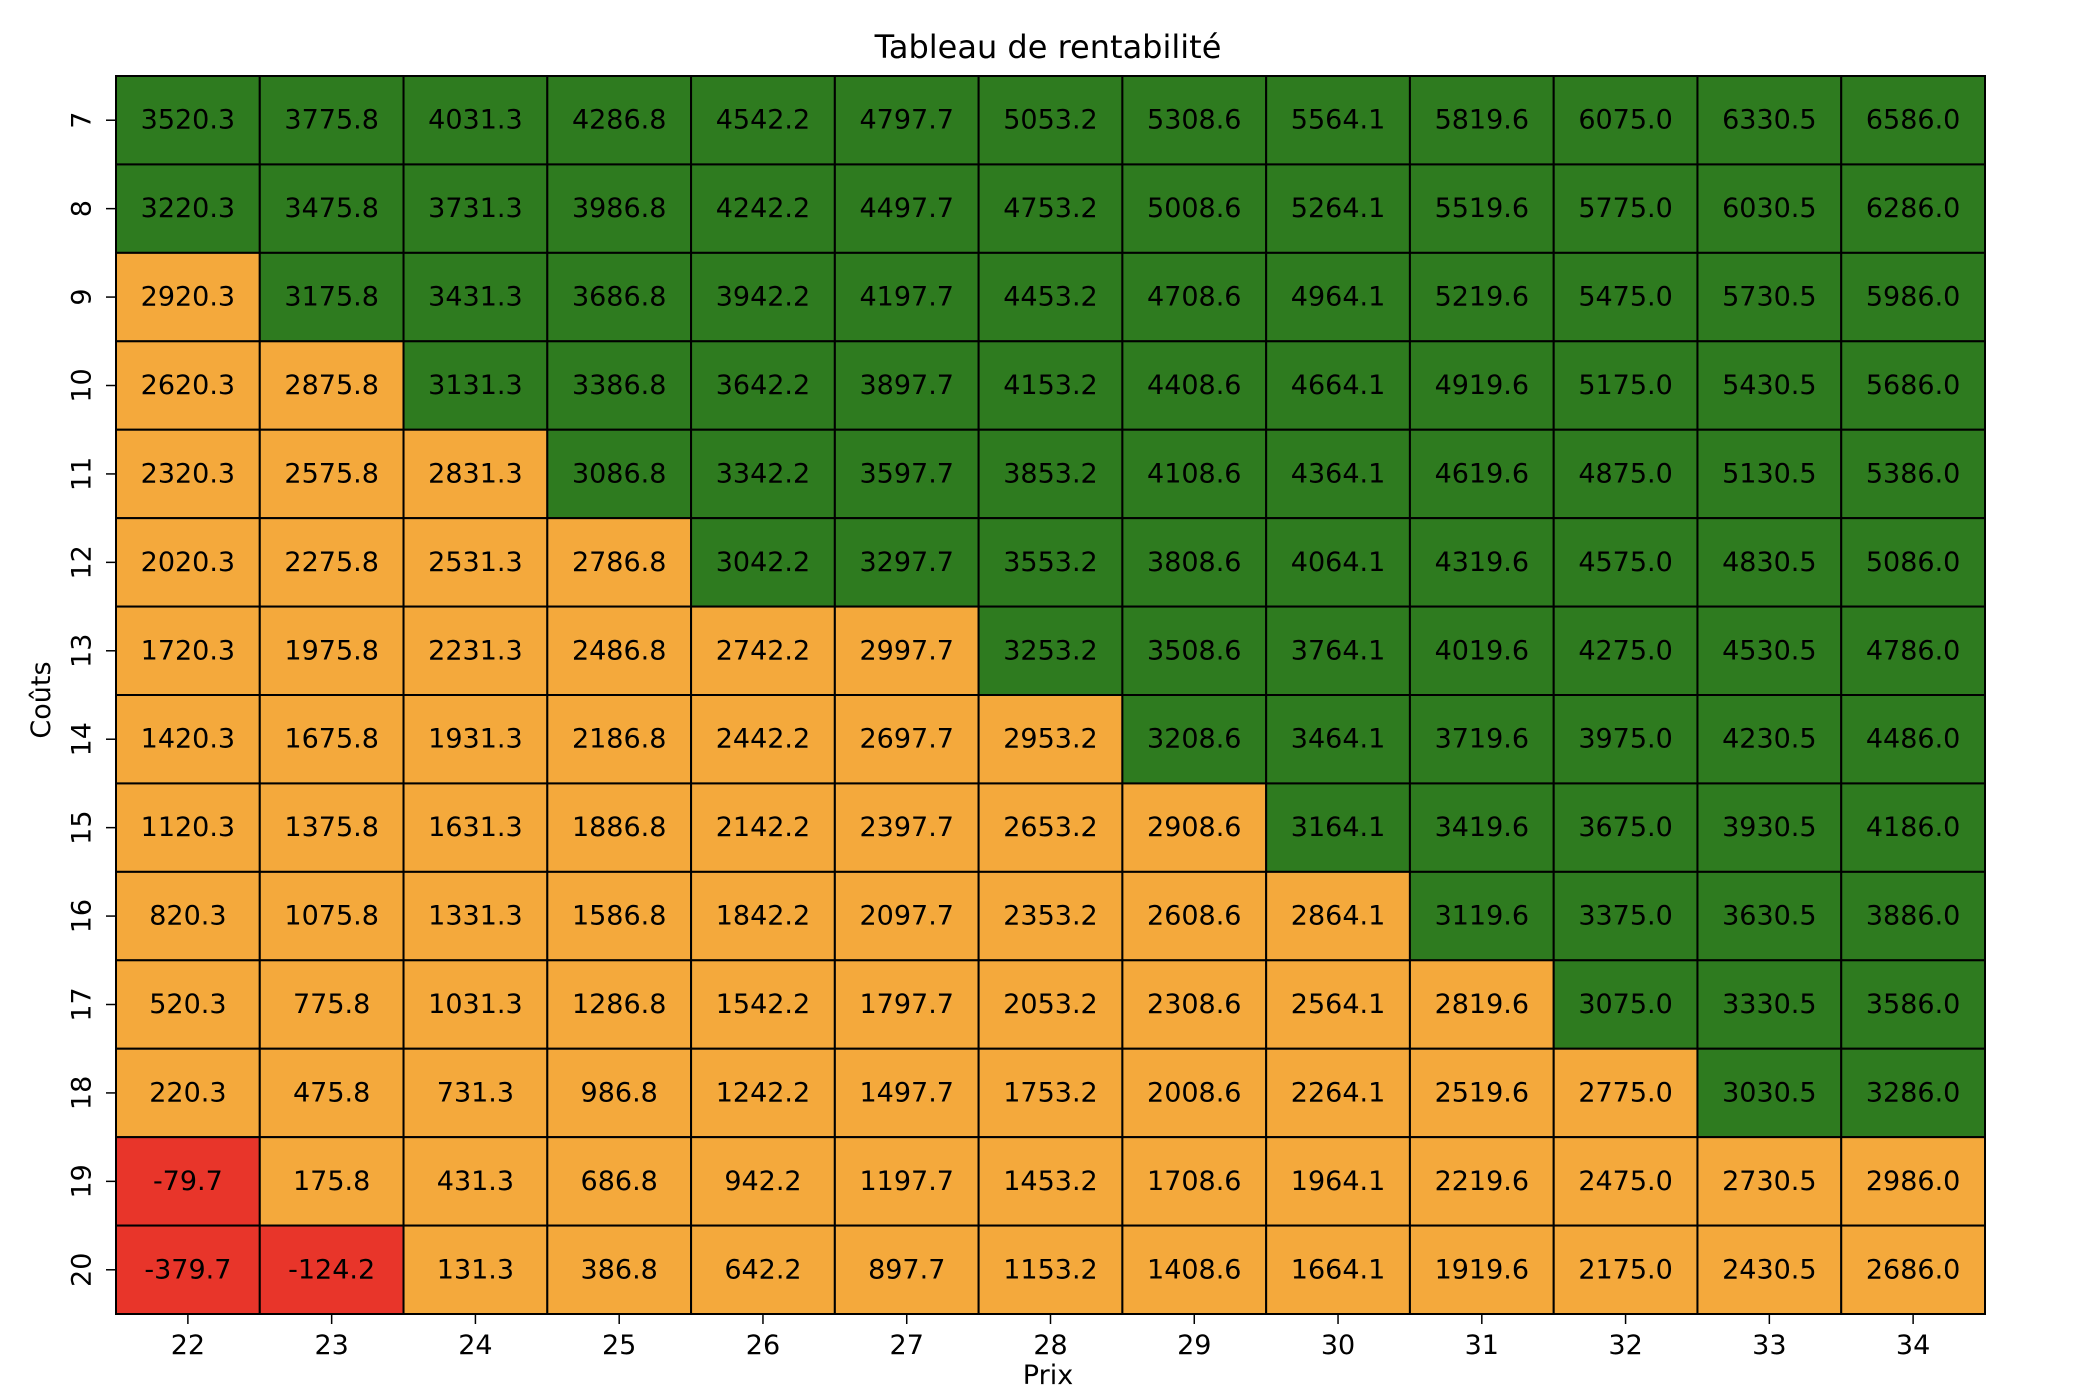  I want to click on cell-value-label: 2730.5, so click(1769, 1181).